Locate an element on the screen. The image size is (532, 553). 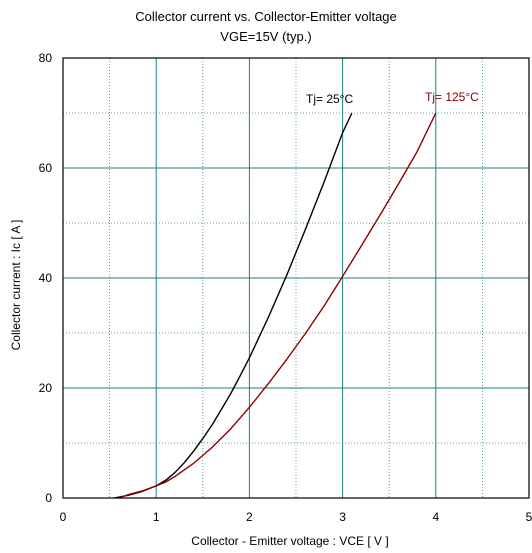
chart-subtitle: VGE=15V (typ.) is located at coordinates (265, 36).